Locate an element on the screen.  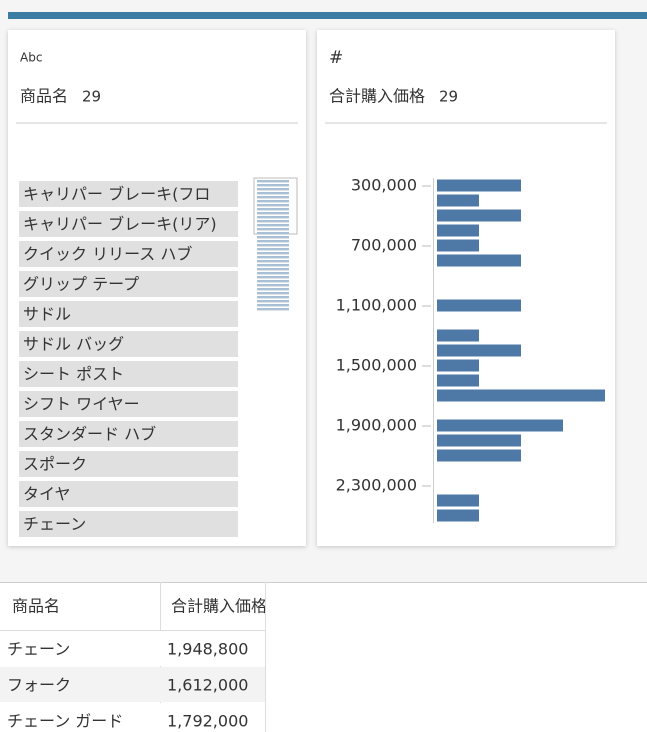
value-label: チェーン is located at coordinates (54, 524).